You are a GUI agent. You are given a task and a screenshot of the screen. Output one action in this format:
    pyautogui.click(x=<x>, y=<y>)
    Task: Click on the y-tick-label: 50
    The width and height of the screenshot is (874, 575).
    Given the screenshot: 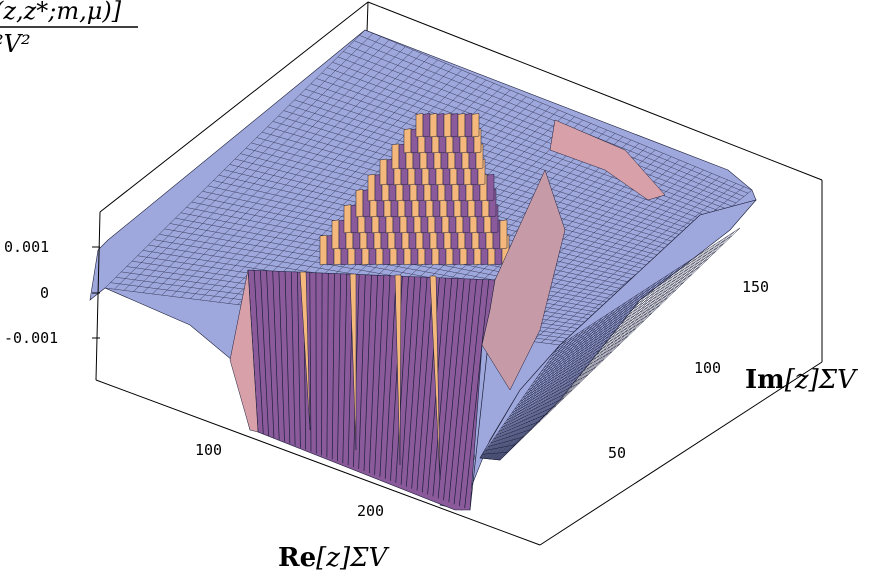 What is the action you would take?
    pyautogui.click(x=617, y=453)
    